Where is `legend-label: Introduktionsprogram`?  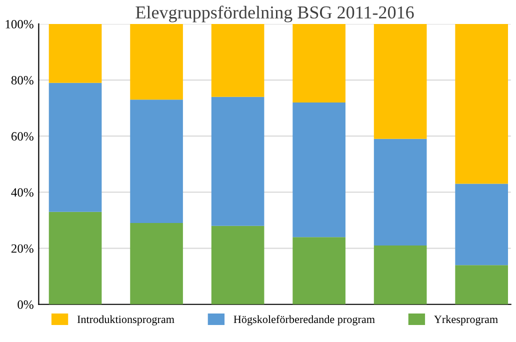
legend-label: Introduktionsprogram is located at coordinates (125, 320).